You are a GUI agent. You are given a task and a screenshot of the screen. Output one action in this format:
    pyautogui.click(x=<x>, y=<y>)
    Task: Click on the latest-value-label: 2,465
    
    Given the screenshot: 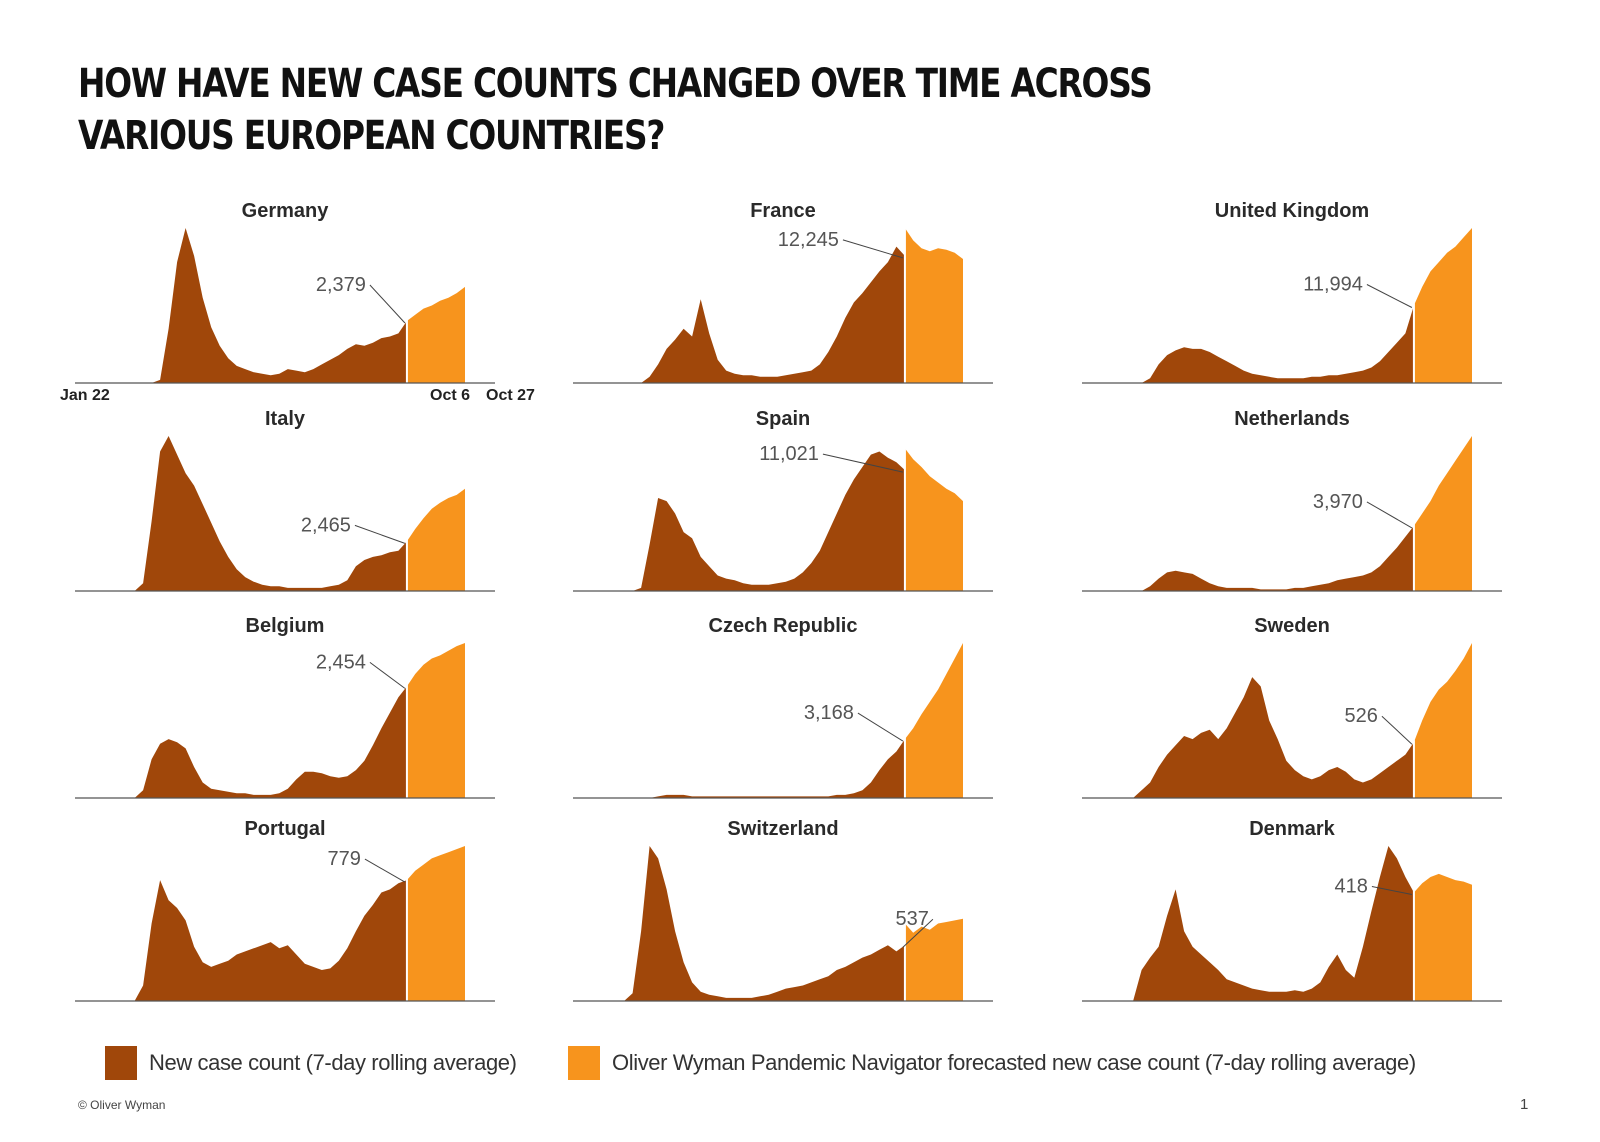 What is the action you would take?
    pyautogui.click(x=326, y=525)
    